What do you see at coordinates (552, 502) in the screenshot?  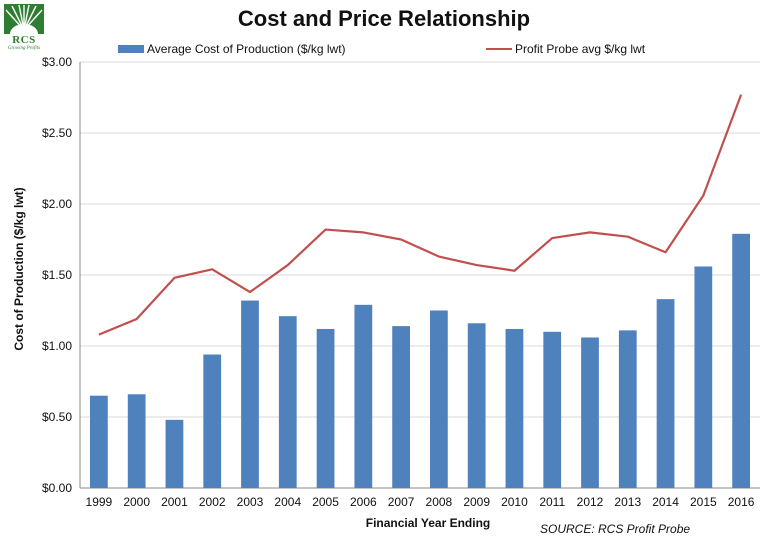 I see `x-tick-label: 2011` at bounding box center [552, 502].